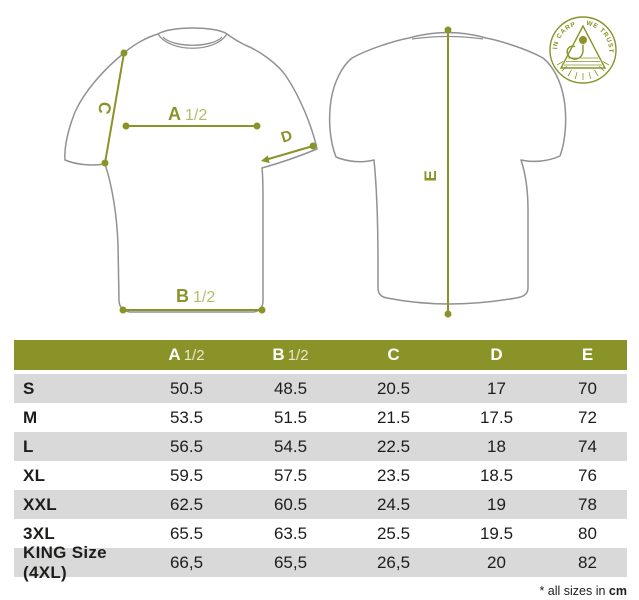  What do you see at coordinates (187, 114) in the screenshot?
I see `label-a: A 1/2` at bounding box center [187, 114].